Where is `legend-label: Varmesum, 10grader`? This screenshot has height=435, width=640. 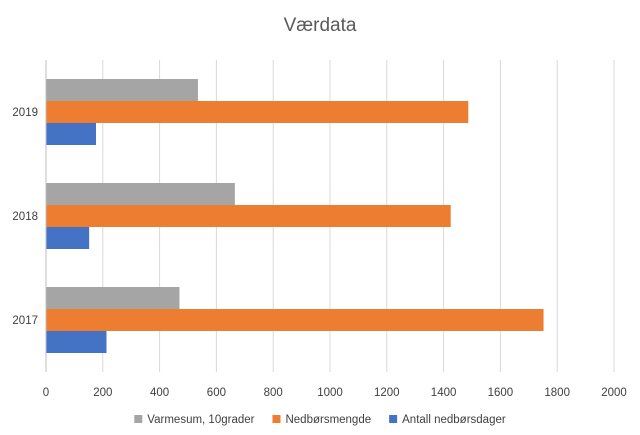 legend-label: Varmesum, 10grader is located at coordinates (200, 420).